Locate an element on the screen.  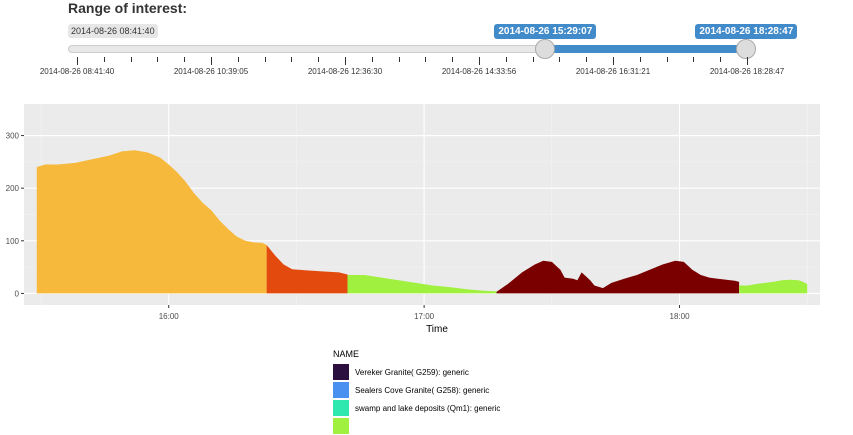
slider-to-label: 2014-08-26 18:28:47 is located at coordinates (746, 31).